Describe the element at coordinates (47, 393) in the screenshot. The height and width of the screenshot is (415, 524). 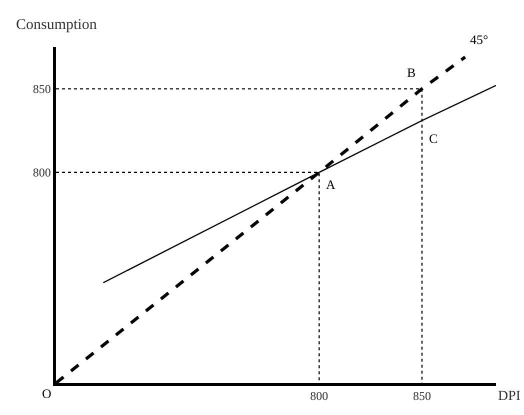
I see `annotation: O` at that location.